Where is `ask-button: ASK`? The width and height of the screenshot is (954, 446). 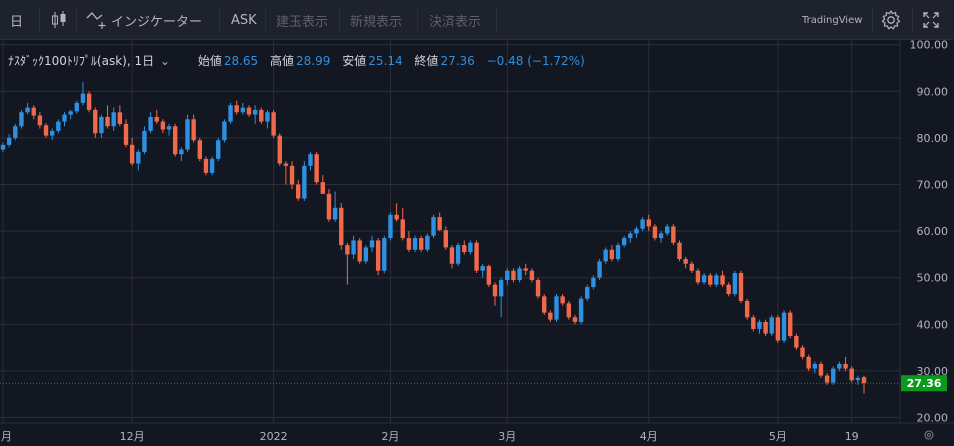 ask-button: ASK is located at coordinates (244, 20).